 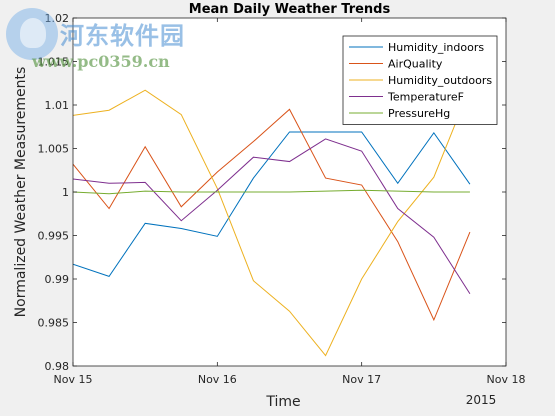 What do you see at coordinates (506, 379) in the screenshot?
I see `x-tick-label: Nov 18` at bounding box center [506, 379].